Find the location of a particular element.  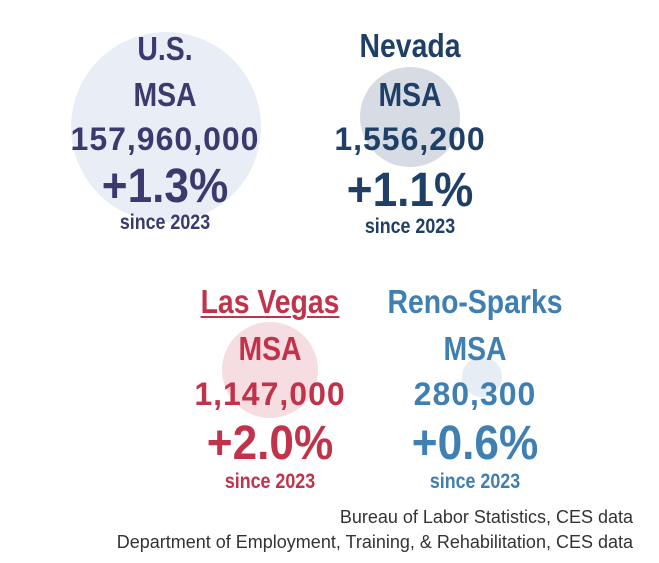

card-us: U.S. MSA 157,960,000 +1.3% since 2023 is located at coordinates (165, 135).